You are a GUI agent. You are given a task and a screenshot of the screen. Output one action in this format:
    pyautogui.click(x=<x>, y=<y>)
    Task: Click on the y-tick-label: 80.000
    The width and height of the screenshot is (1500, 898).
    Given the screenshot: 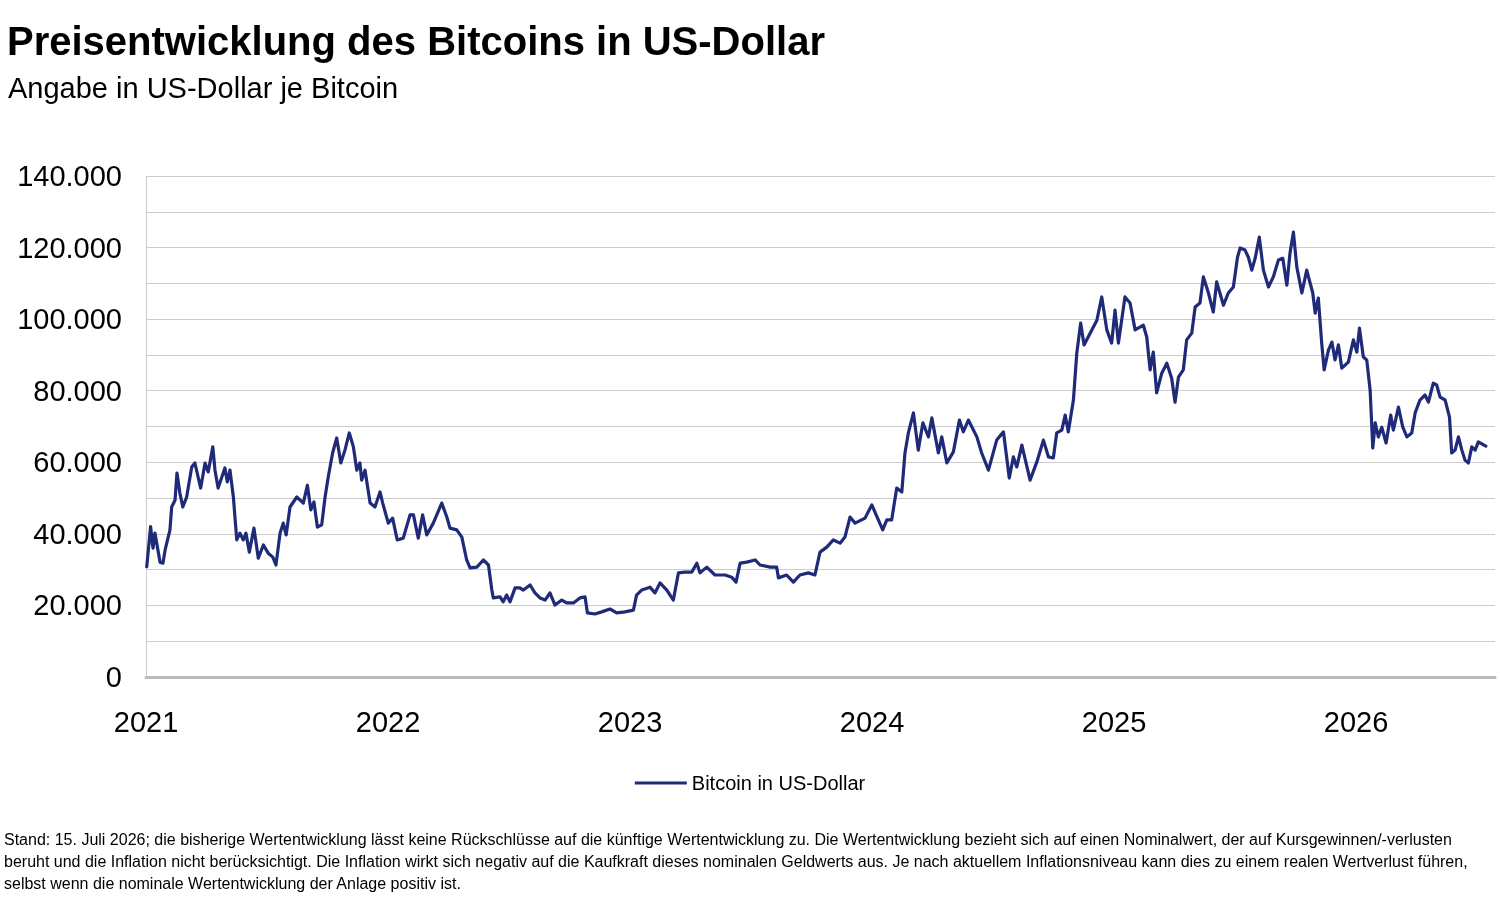 What is the action you would take?
    pyautogui.click(x=77, y=390)
    